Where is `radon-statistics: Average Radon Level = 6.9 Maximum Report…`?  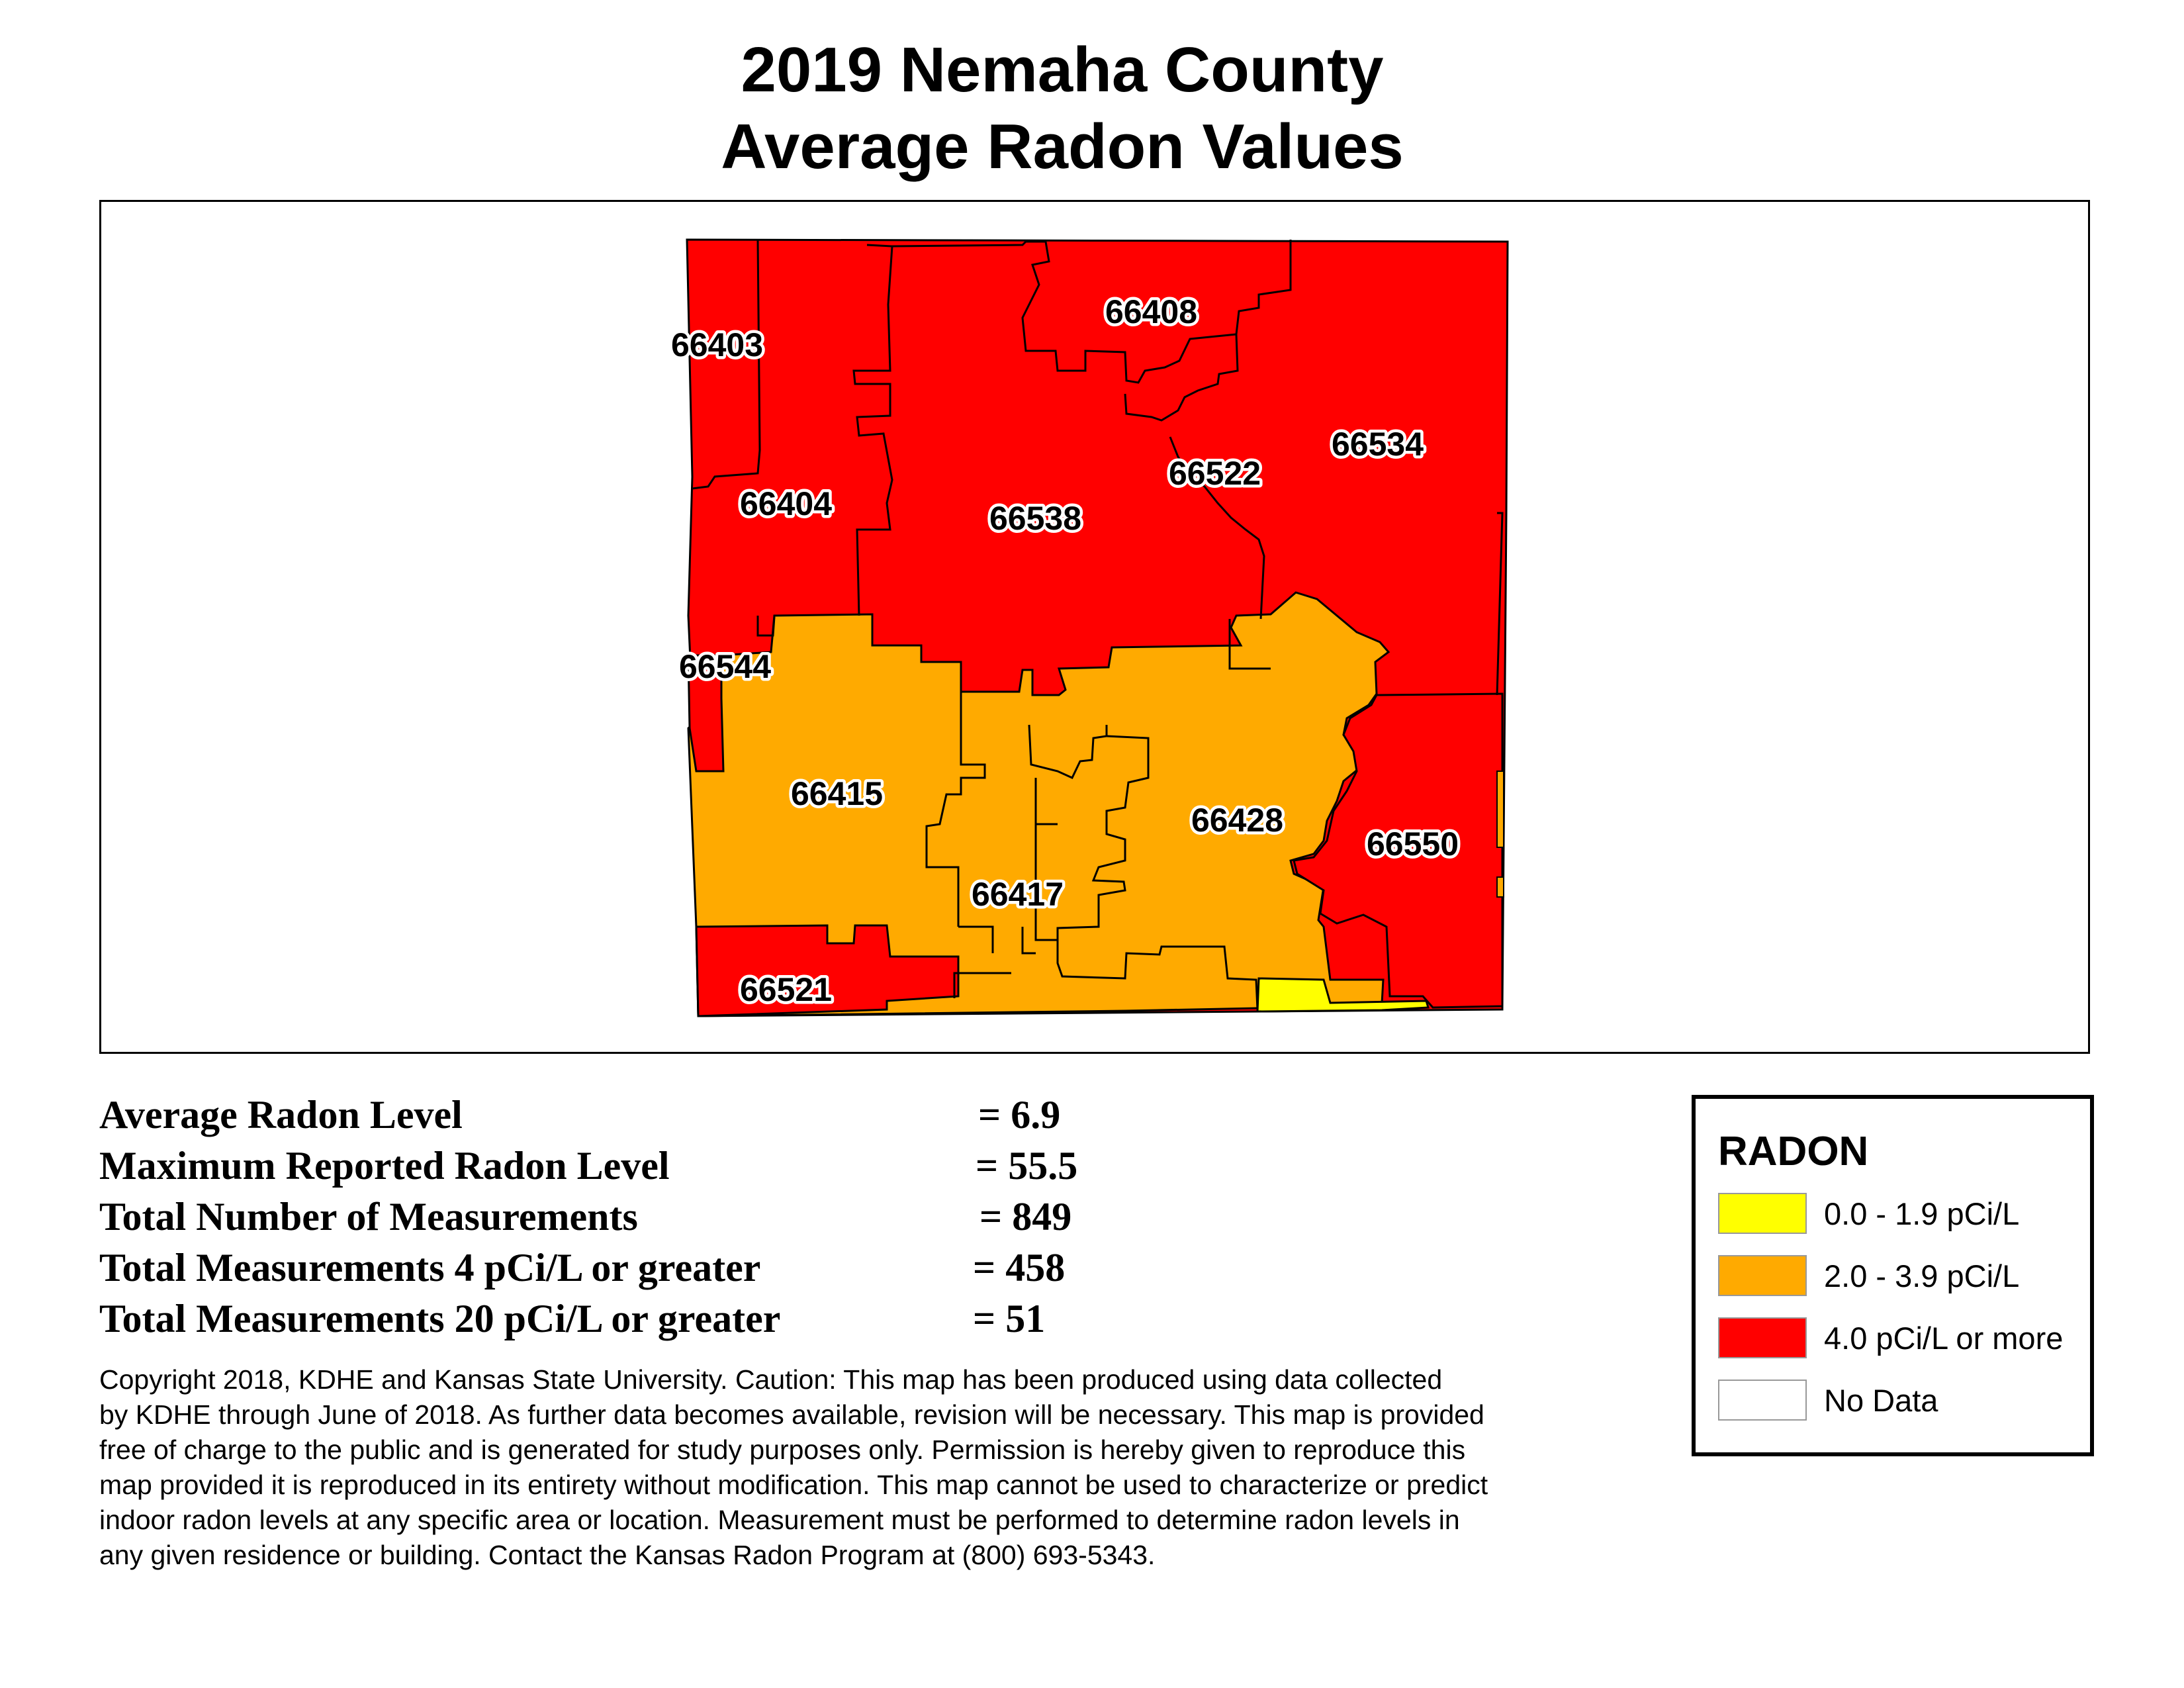 radon-statistics: Average Radon Level = 6.9 Maximum Report… is located at coordinates (616, 1219).